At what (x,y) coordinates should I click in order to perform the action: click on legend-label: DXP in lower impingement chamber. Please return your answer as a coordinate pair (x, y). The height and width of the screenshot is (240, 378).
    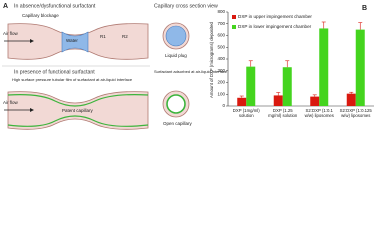
    Looking at the image, I should click on (275, 26).